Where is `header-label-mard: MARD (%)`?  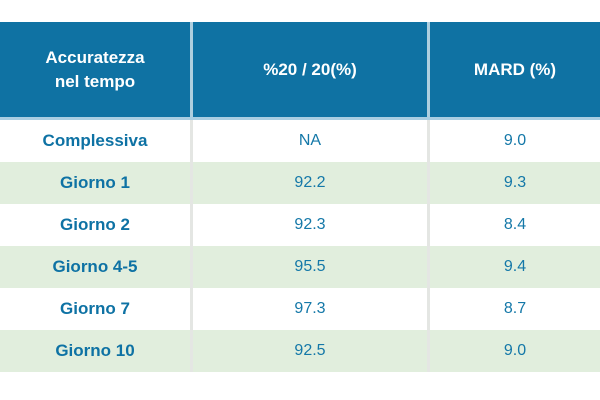 header-label-mard: MARD (%) is located at coordinates (515, 69).